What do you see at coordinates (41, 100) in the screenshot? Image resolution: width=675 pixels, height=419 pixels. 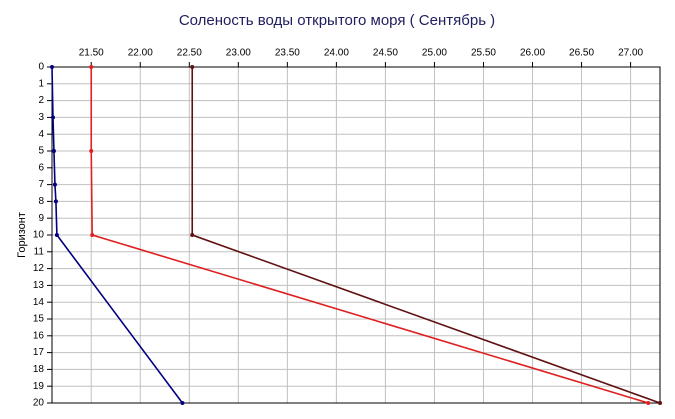 I see `y-tick-label: 2` at bounding box center [41, 100].